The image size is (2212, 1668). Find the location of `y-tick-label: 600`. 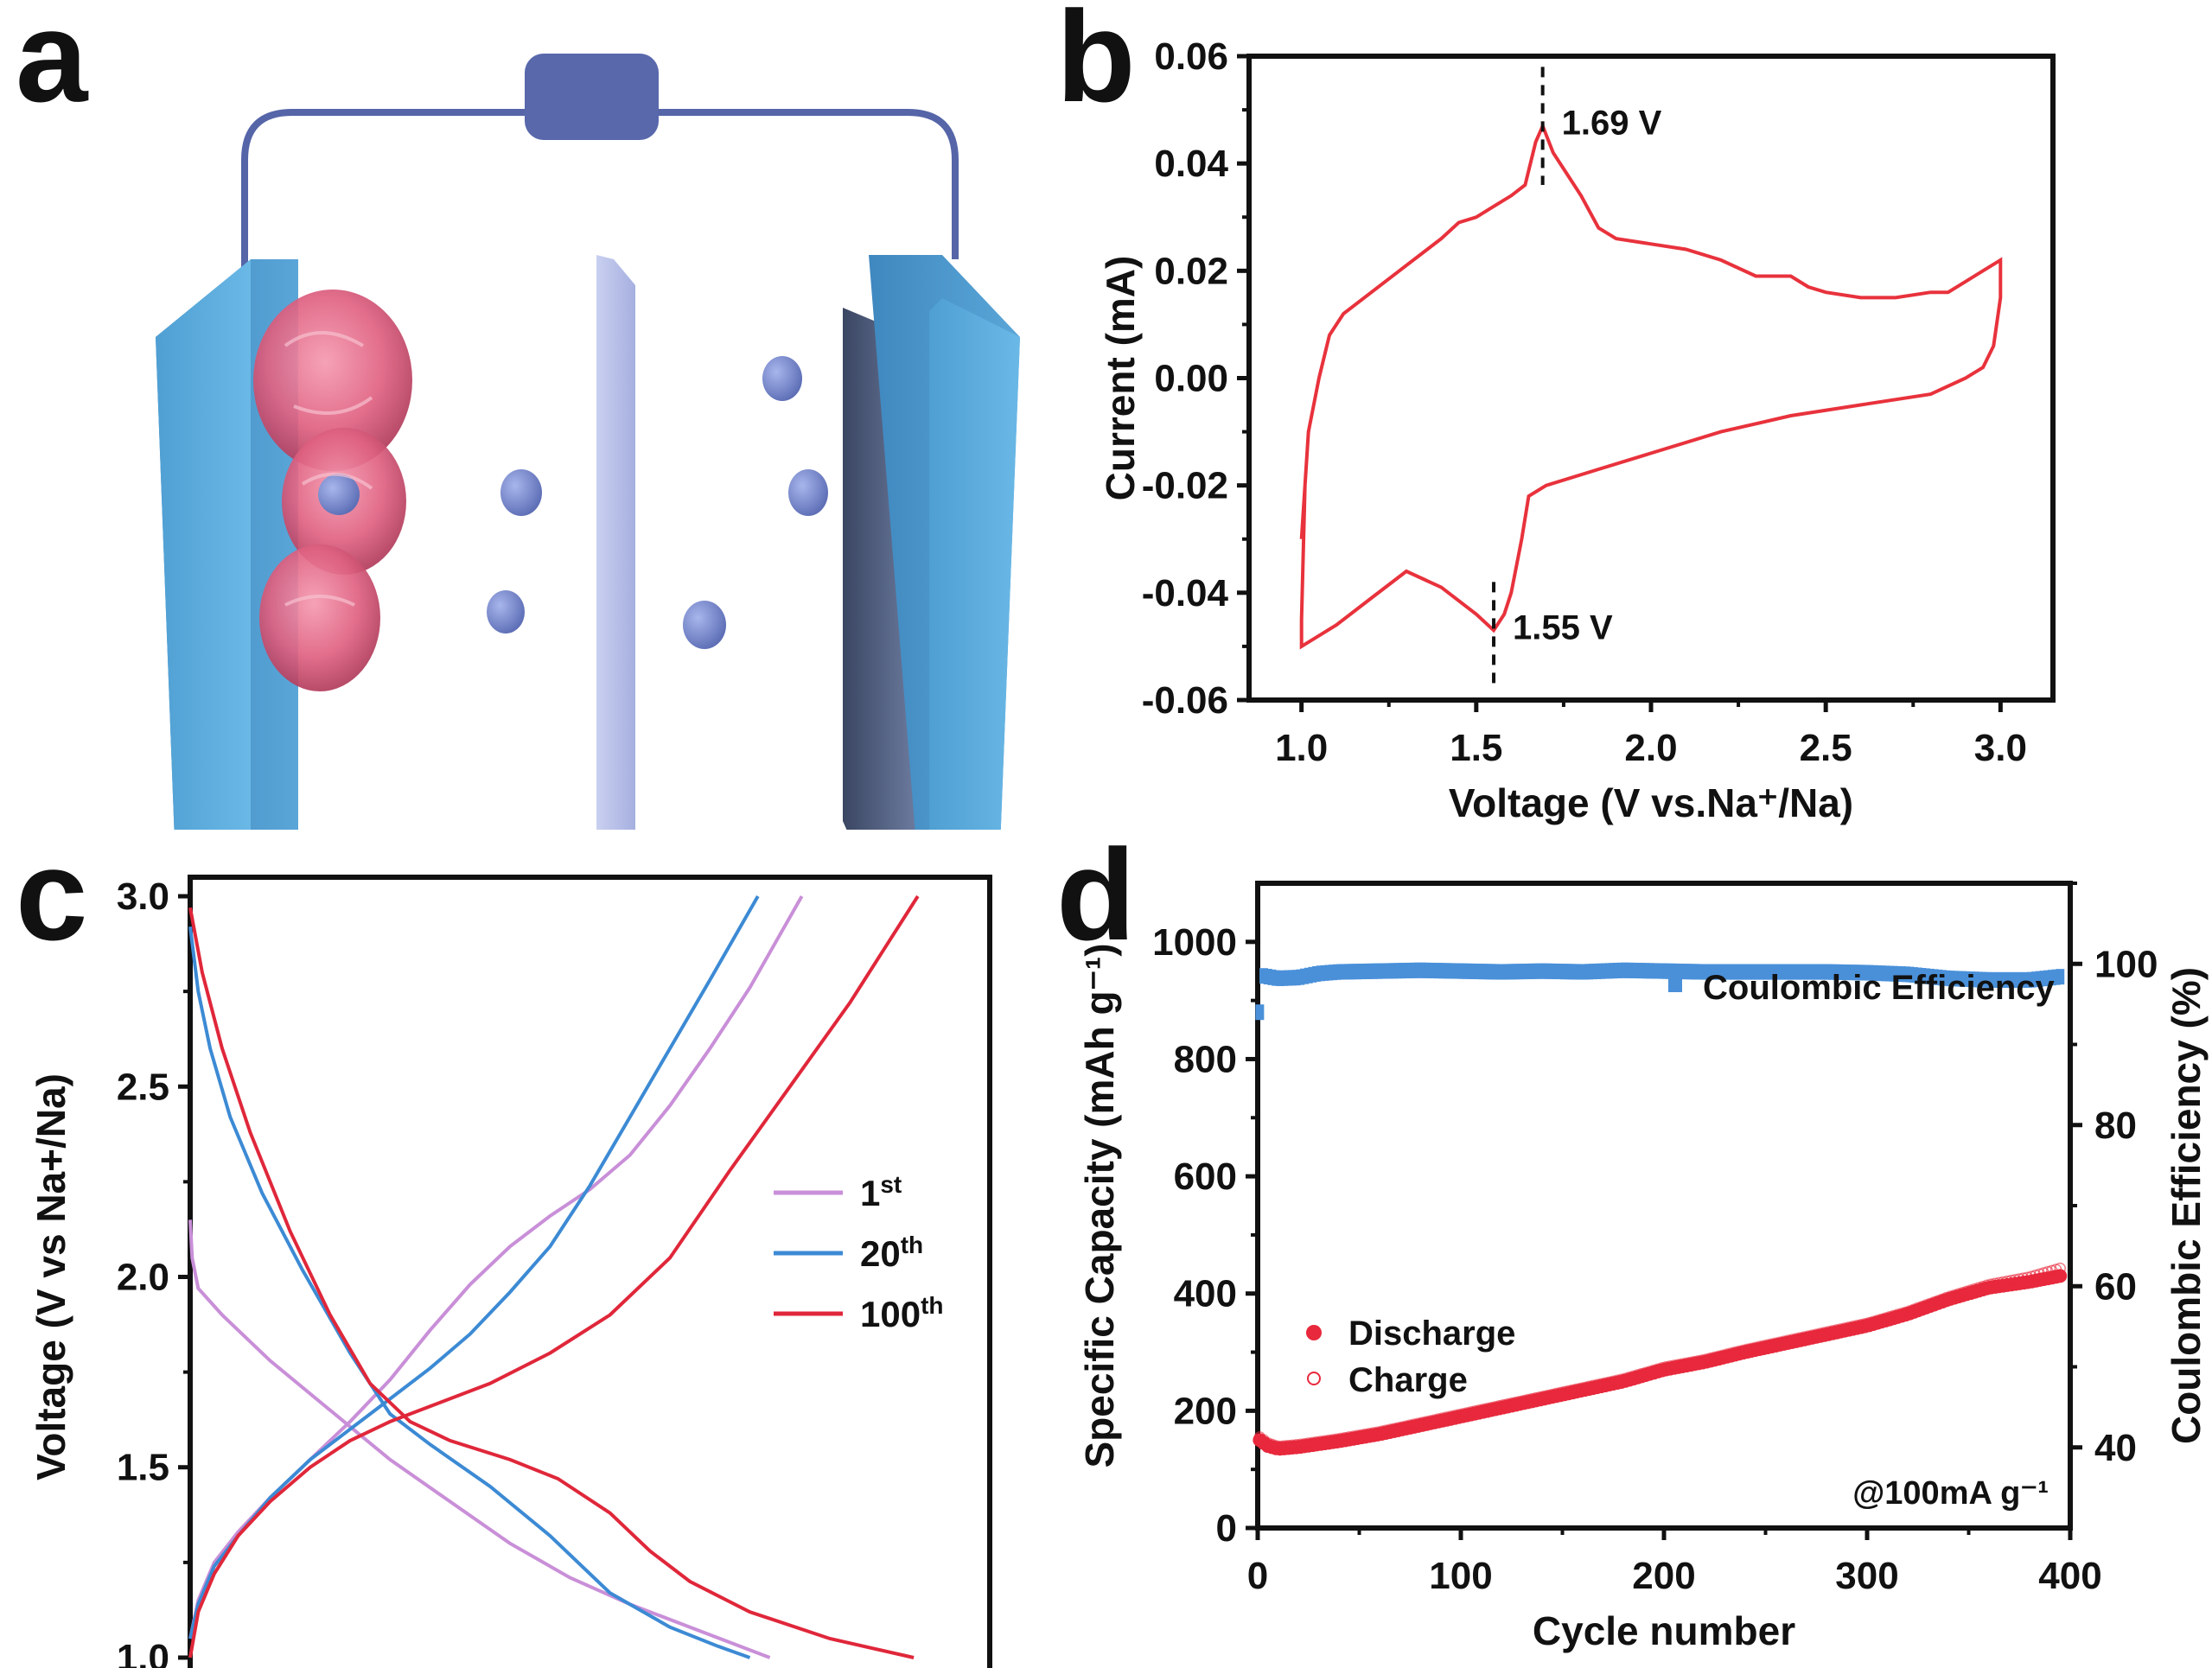

y-tick-label: 600 is located at coordinates (1205, 1177).